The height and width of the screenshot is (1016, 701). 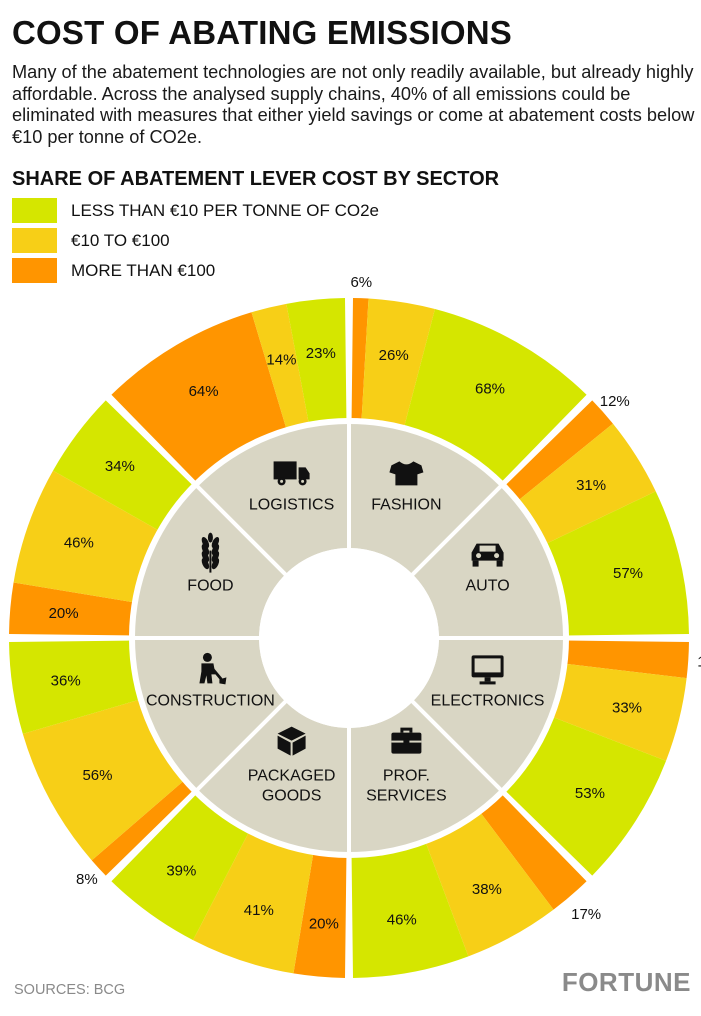 What do you see at coordinates (626, 982) in the screenshot?
I see `brand-logo: FORTUNE` at bounding box center [626, 982].